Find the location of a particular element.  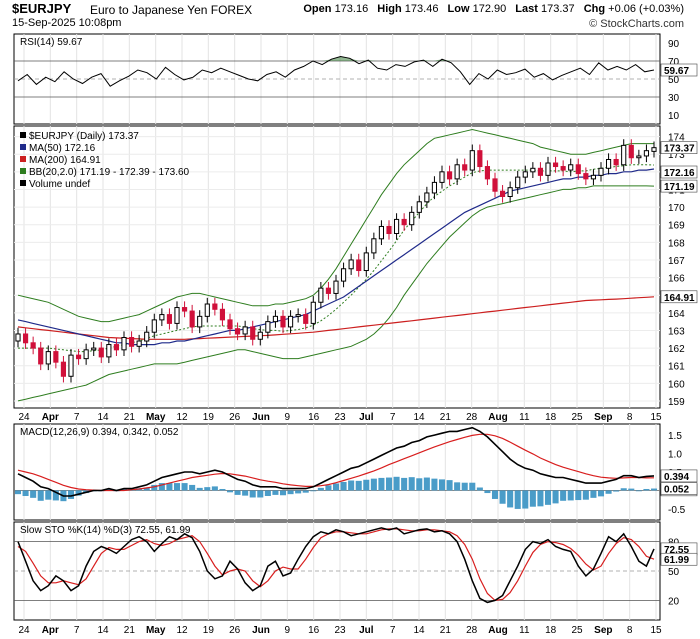

x-axis-label: 12 is located at coordinates (182, 417).